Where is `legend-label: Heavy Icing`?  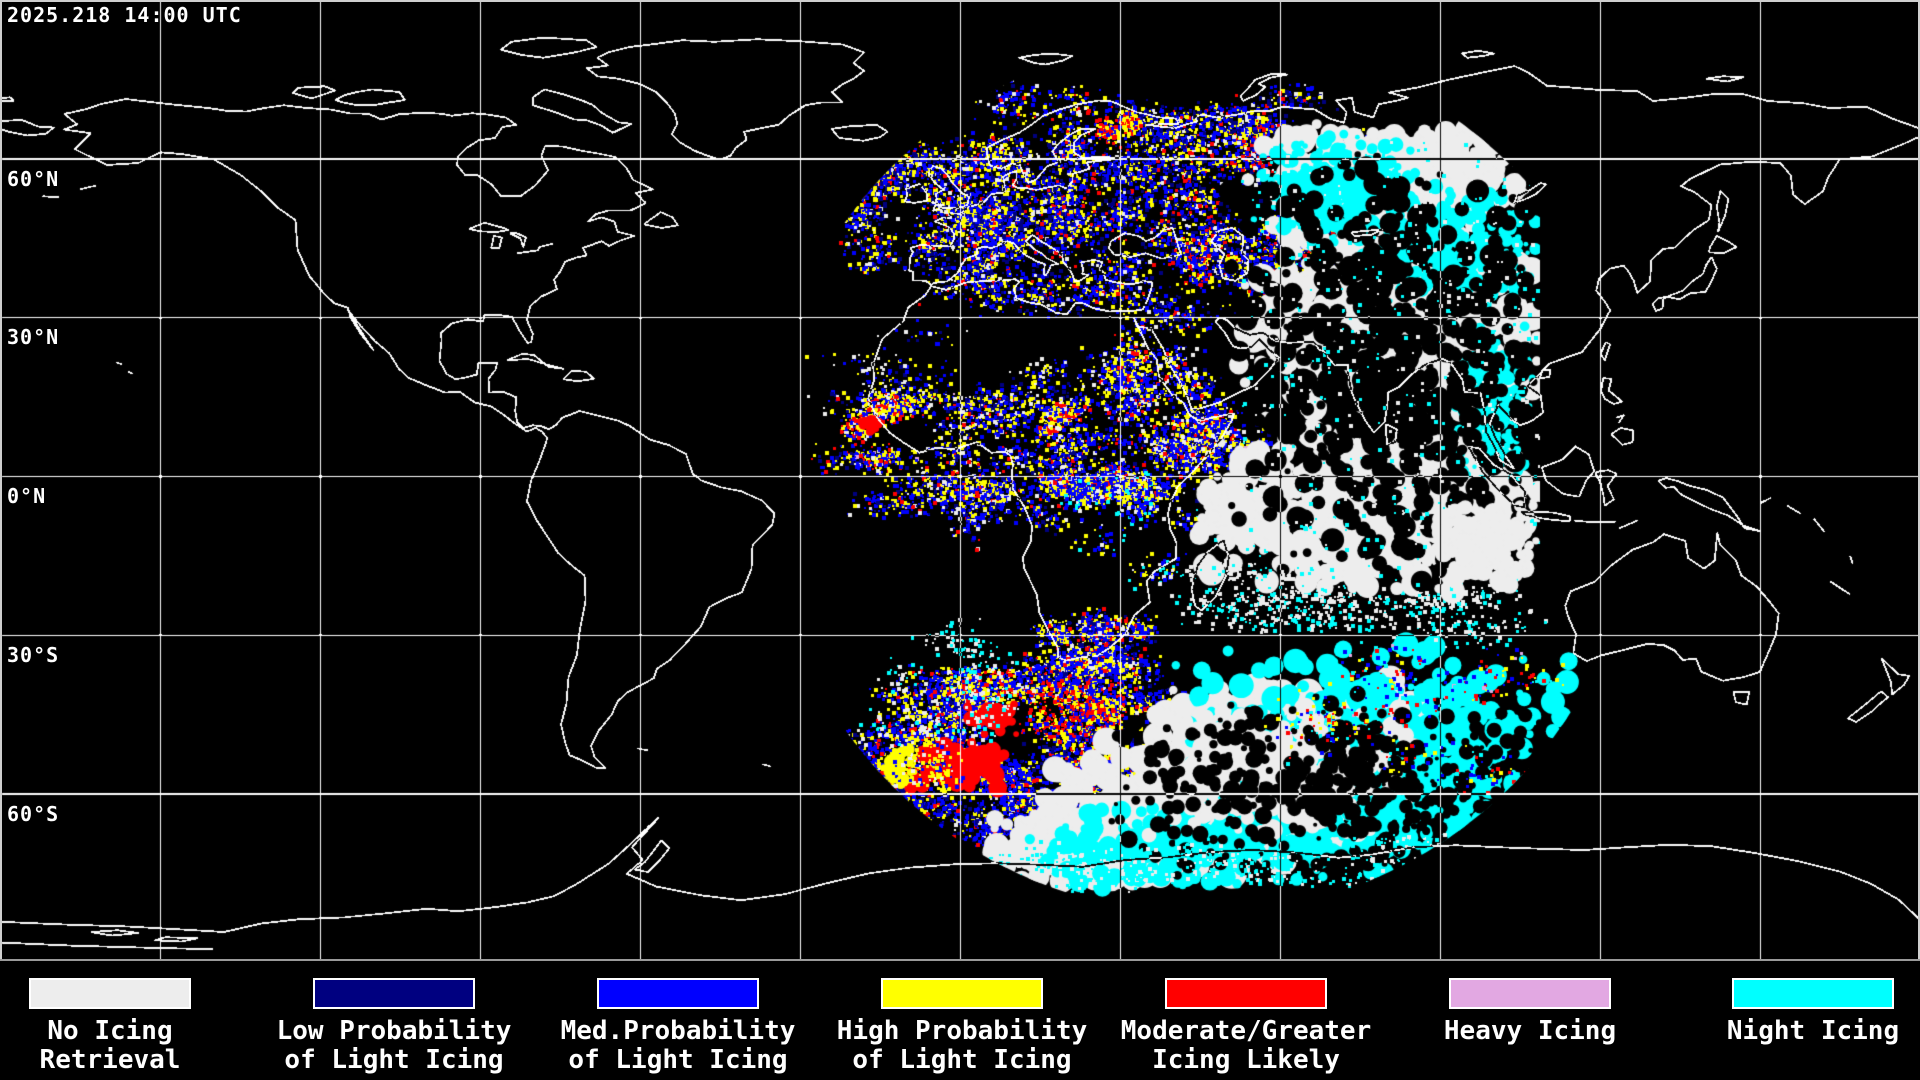 legend-label: Heavy Icing is located at coordinates (1530, 1031).